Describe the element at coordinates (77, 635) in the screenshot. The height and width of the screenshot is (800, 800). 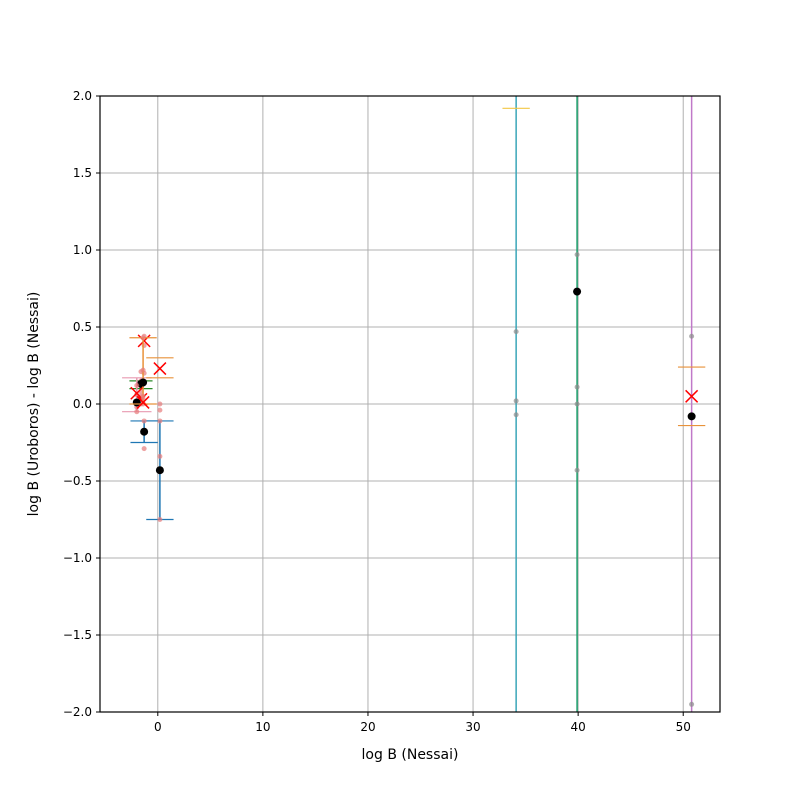
I see `y-tick-label: −1.5` at that location.